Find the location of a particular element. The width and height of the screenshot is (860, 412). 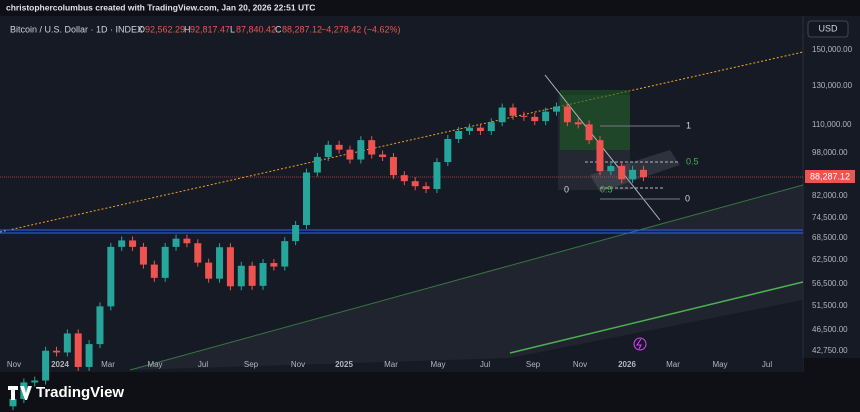

current-price: 88,287.12 is located at coordinates (830, 176).